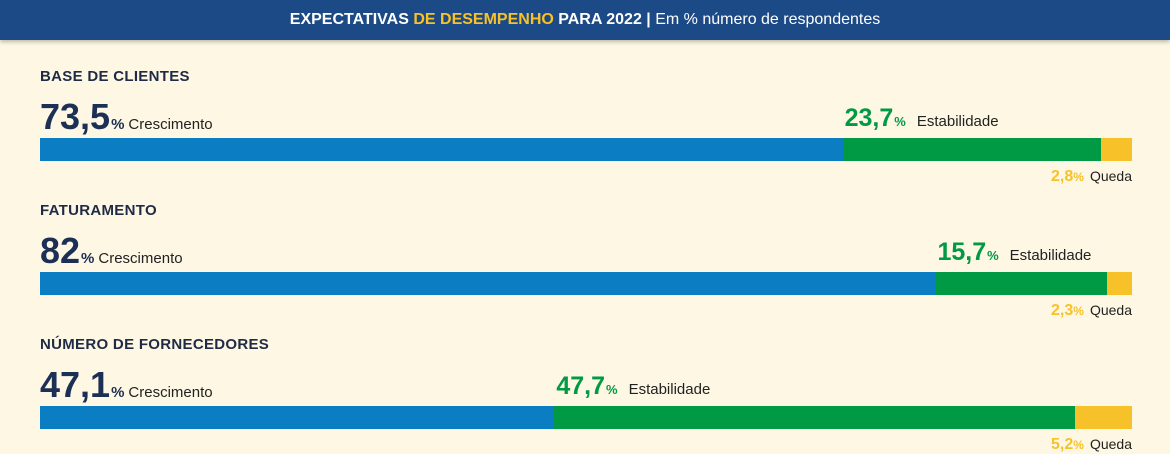 Image resolution: width=1170 pixels, height=454 pixels. What do you see at coordinates (75, 384) in the screenshot?
I see `growth-value: 47,1` at bounding box center [75, 384].